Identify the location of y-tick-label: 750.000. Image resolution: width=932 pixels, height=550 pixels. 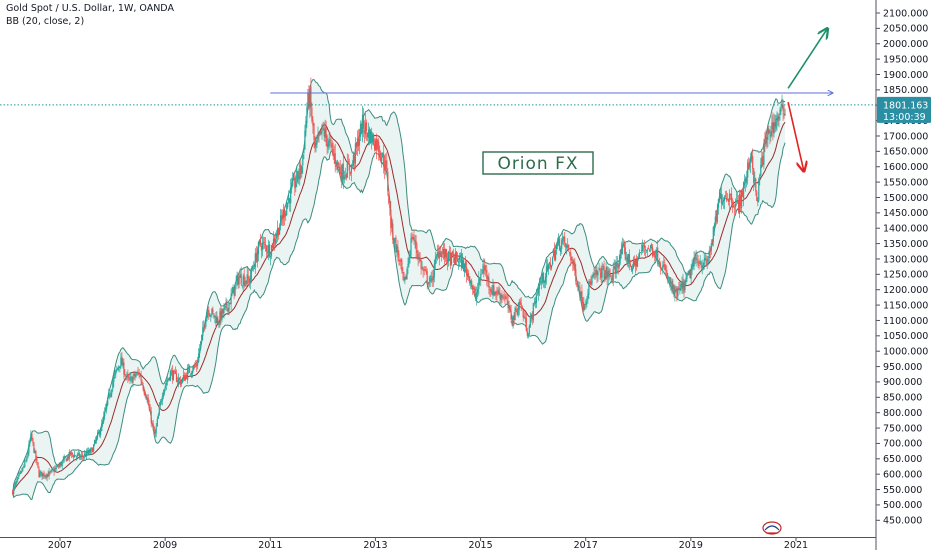
(902, 428).